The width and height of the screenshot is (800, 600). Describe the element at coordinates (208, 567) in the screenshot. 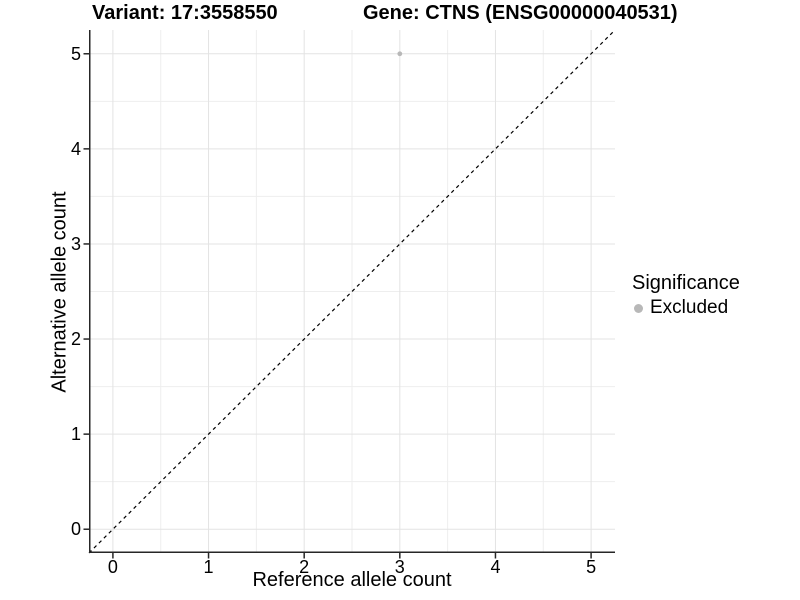

I see `x-tick-label: 1` at that location.